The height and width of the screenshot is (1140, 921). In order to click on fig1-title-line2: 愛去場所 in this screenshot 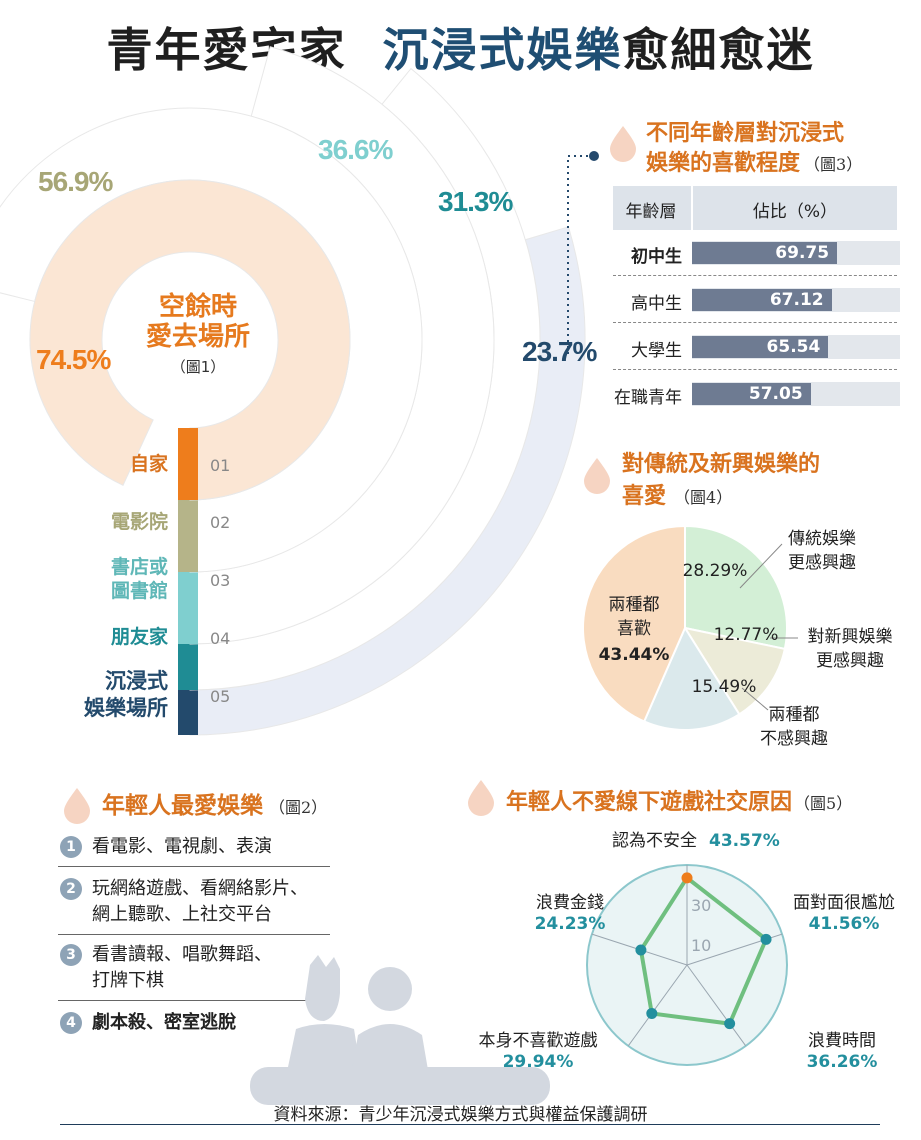, I will do `click(197, 337)`.